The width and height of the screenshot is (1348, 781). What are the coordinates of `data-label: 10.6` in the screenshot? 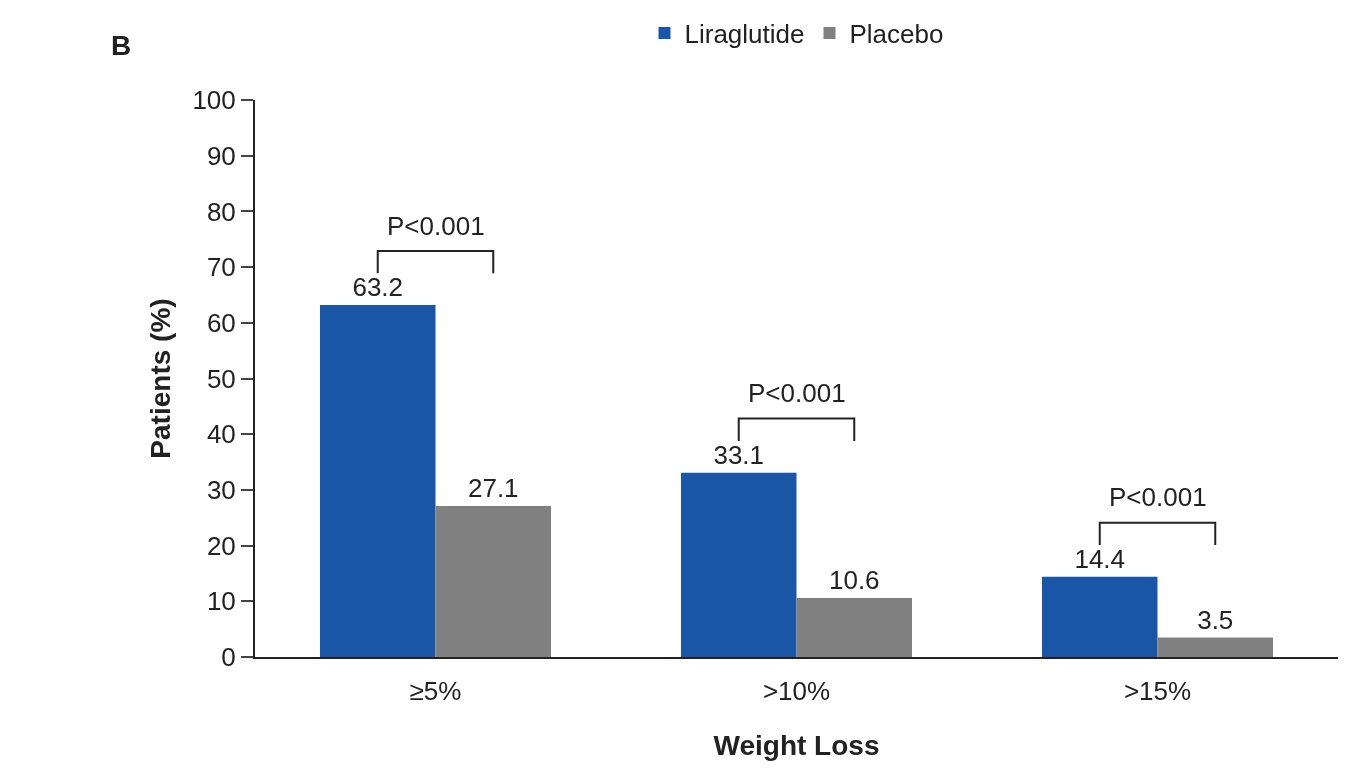 It's located at (854, 579).